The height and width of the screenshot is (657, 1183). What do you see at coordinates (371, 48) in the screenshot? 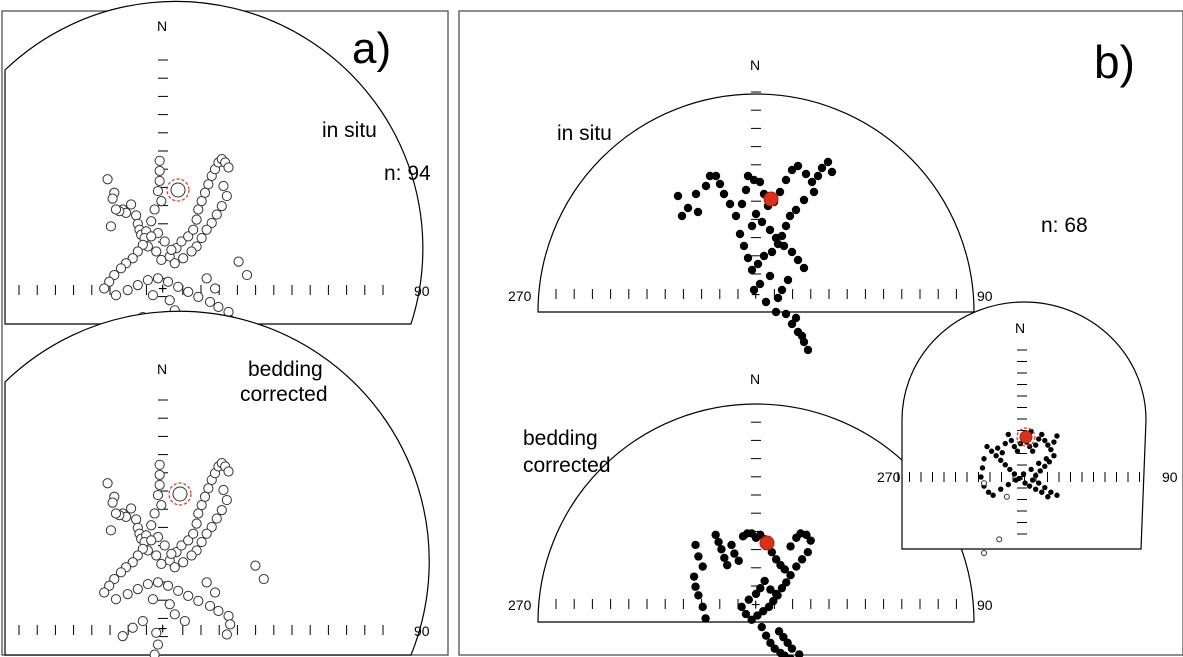
I see `panel-a-label: a)` at bounding box center [371, 48].